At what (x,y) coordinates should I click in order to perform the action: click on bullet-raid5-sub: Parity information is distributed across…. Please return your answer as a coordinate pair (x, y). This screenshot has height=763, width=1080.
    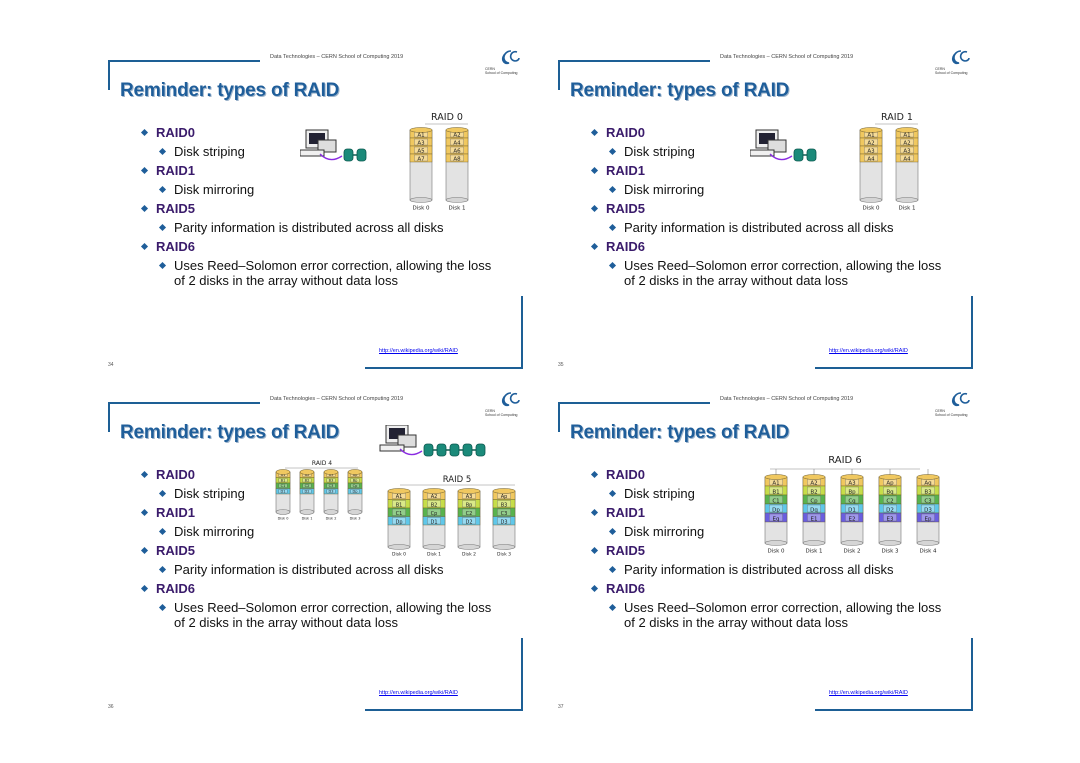
    Looking at the image, I should click on (772, 227).